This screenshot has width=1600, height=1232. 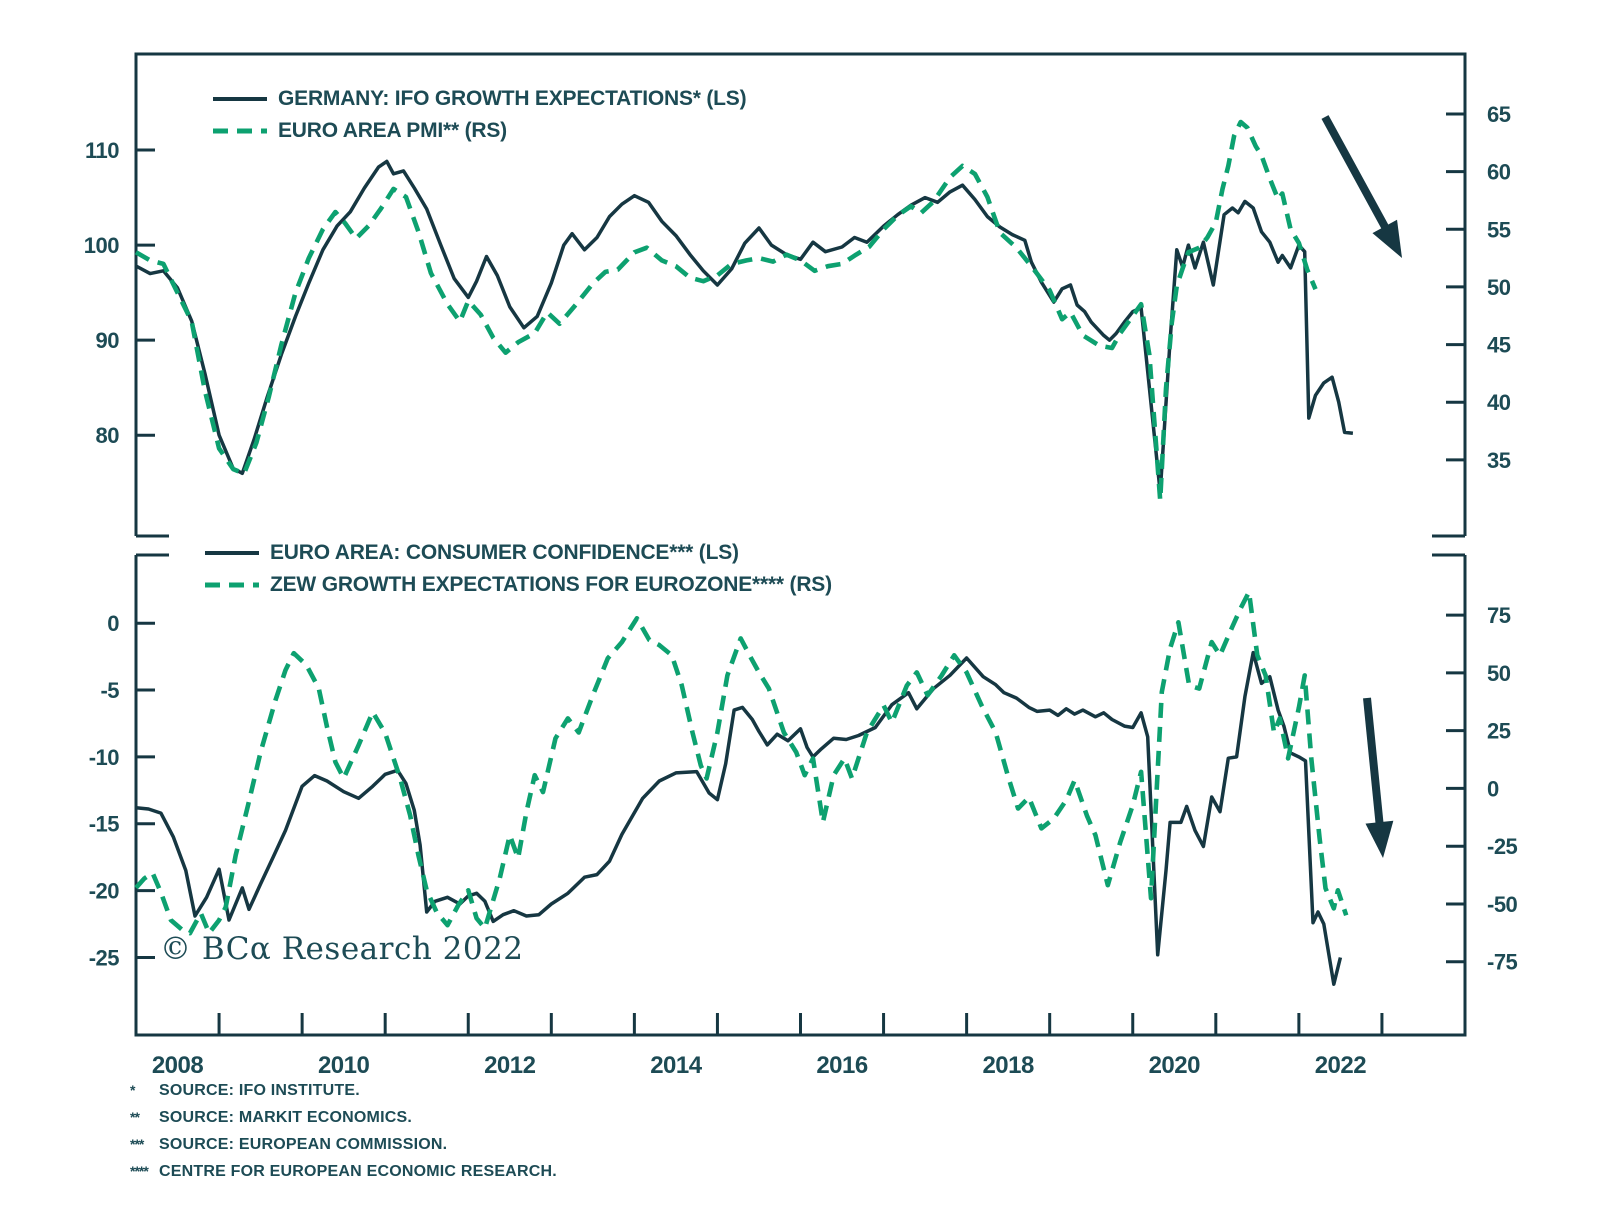 What do you see at coordinates (1341, 1065) in the screenshot?
I see `x-axis-year-label: 2022` at bounding box center [1341, 1065].